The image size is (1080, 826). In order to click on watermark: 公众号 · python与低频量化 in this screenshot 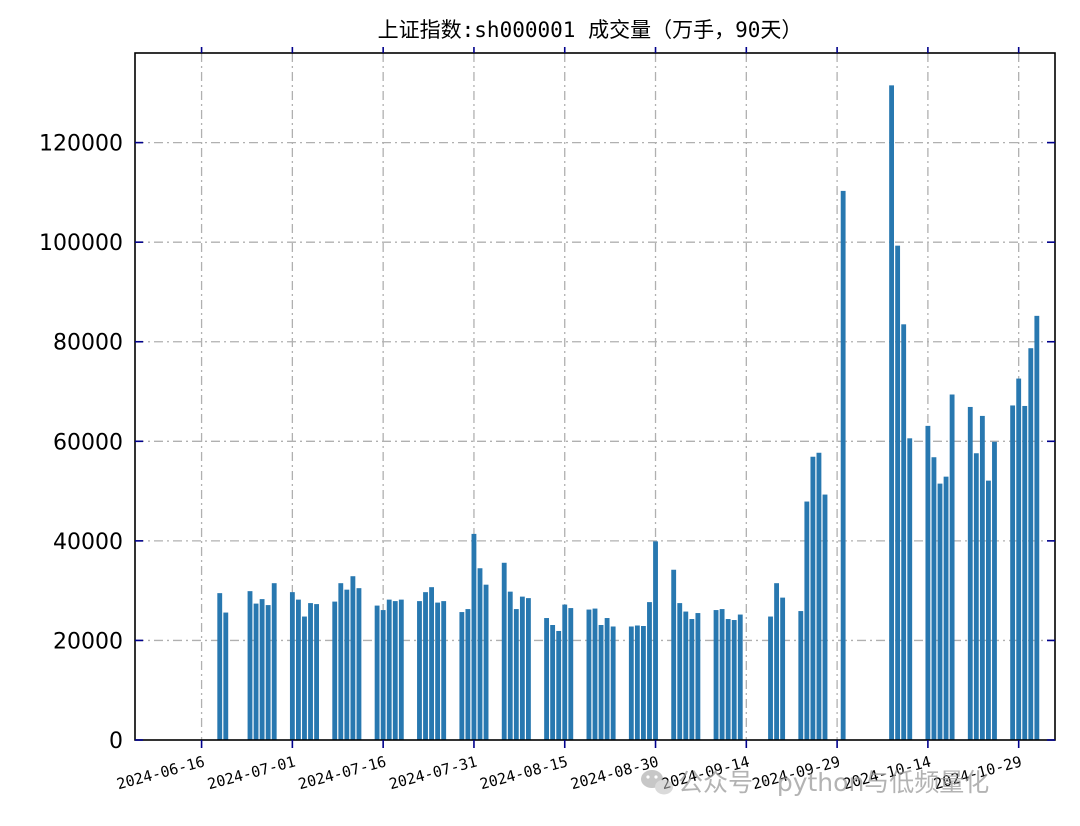, I will do `click(815, 782)`.